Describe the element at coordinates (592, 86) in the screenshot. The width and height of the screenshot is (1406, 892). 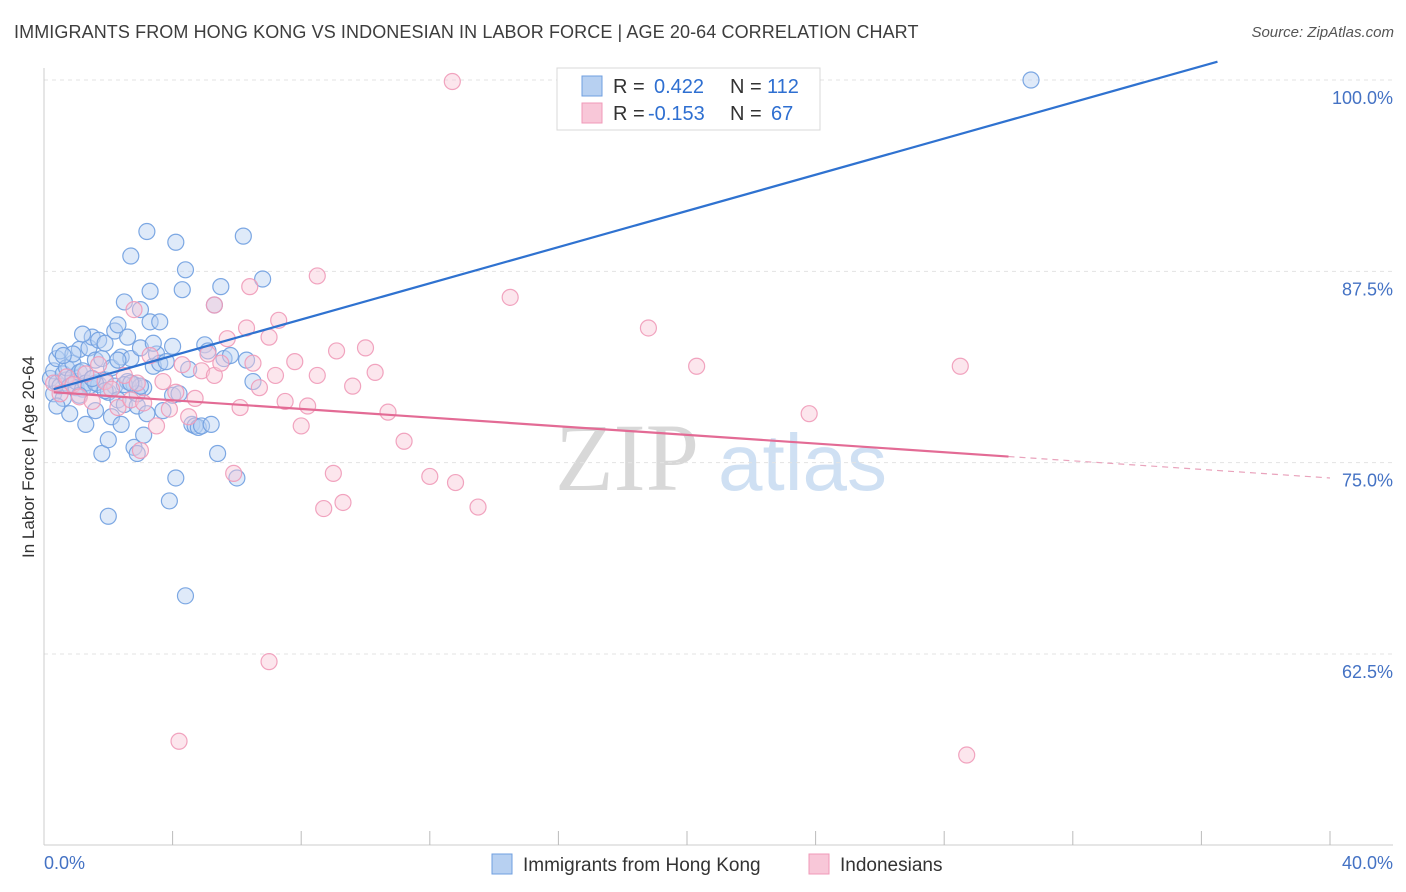
I see `legend-swatch-hong-kong` at that location.